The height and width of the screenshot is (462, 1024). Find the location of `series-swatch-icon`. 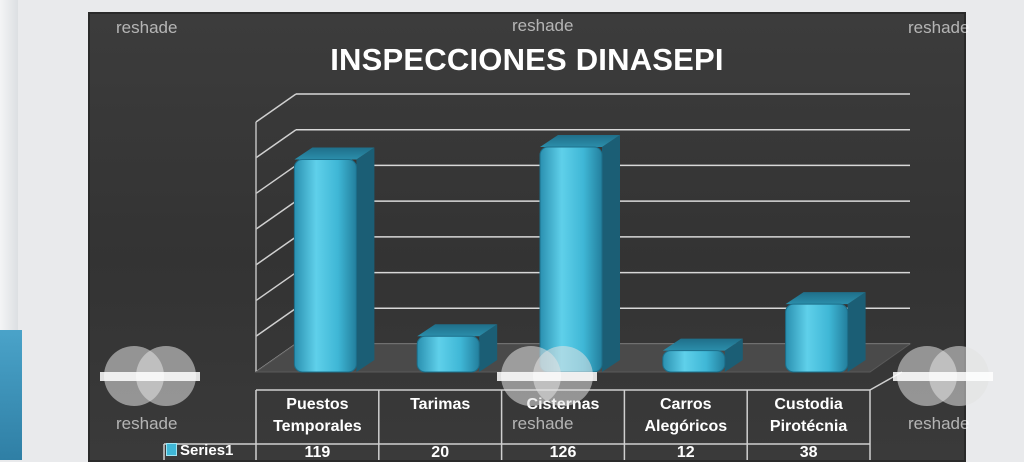

series-swatch-icon is located at coordinates (171, 449).